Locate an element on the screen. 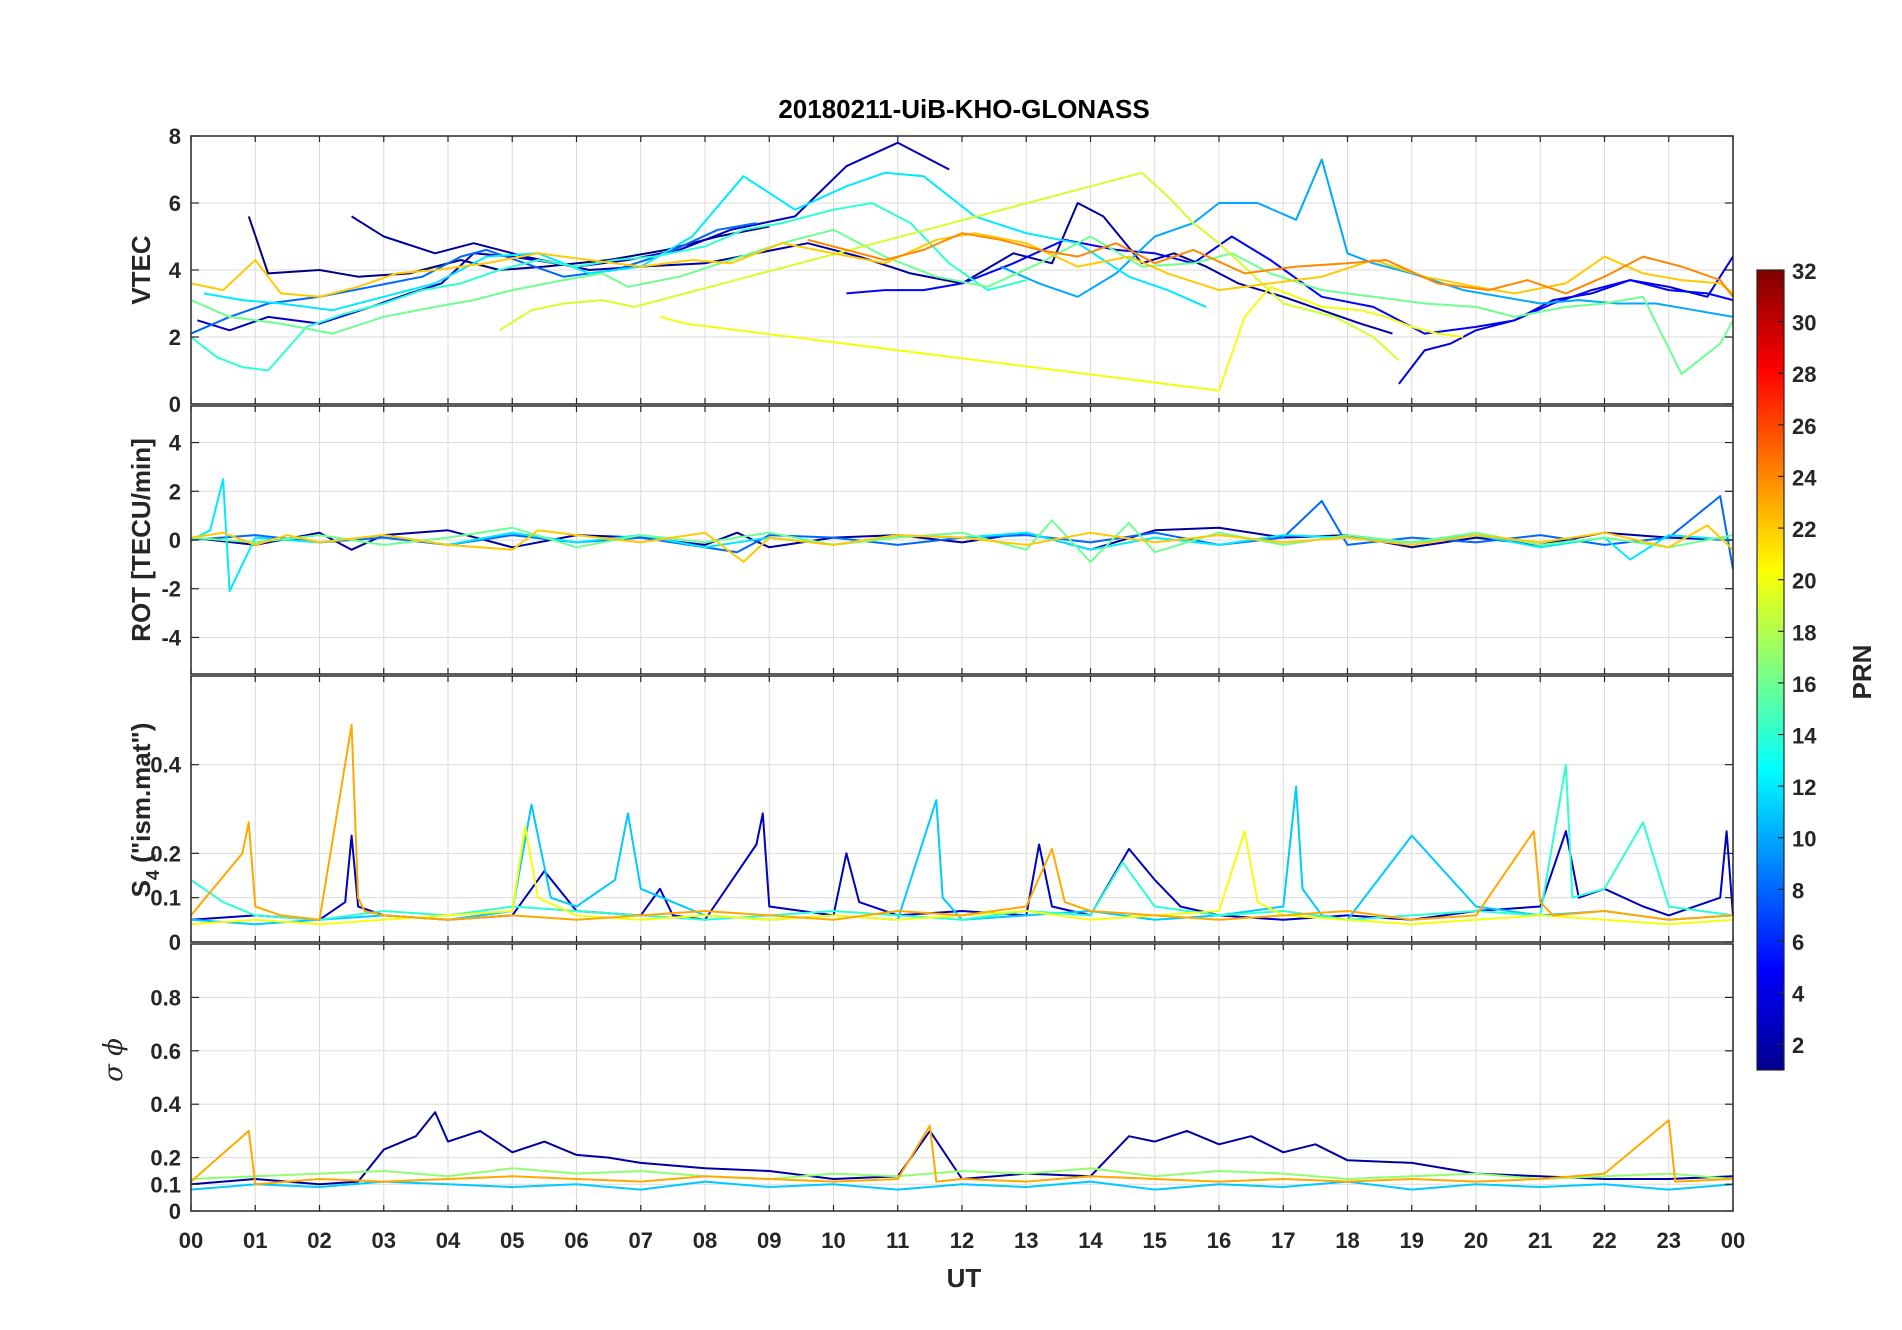 The height and width of the screenshot is (1330, 1902). colorbar-tick-label: 14 is located at coordinates (1804, 736).